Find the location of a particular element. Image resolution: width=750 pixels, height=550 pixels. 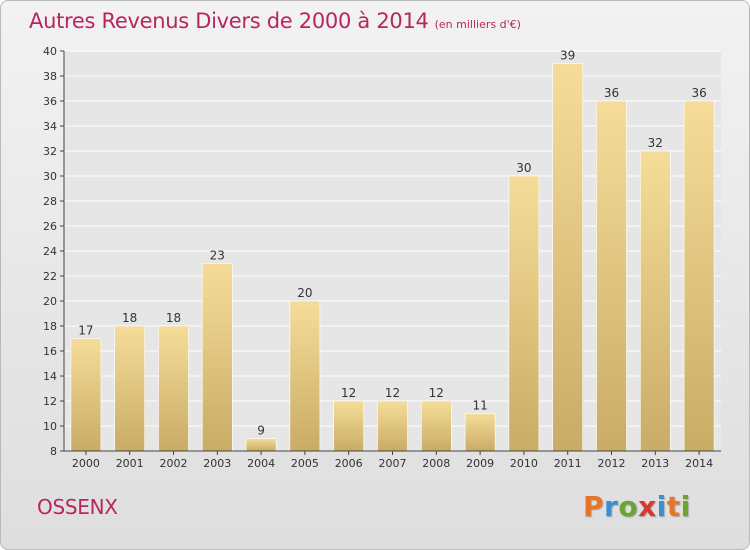

data-label: 39 is located at coordinates (567, 56).